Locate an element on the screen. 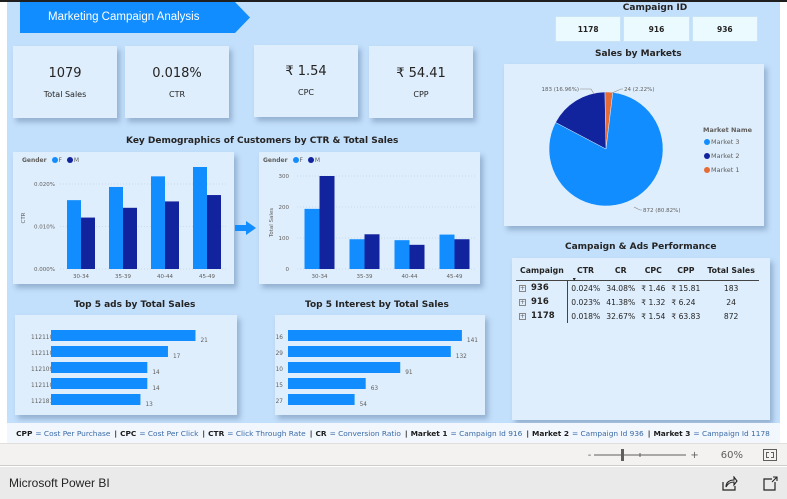 The height and width of the screenshot is (499, 787). y-category-label: 1121100 is located at coordinates (44, 354).